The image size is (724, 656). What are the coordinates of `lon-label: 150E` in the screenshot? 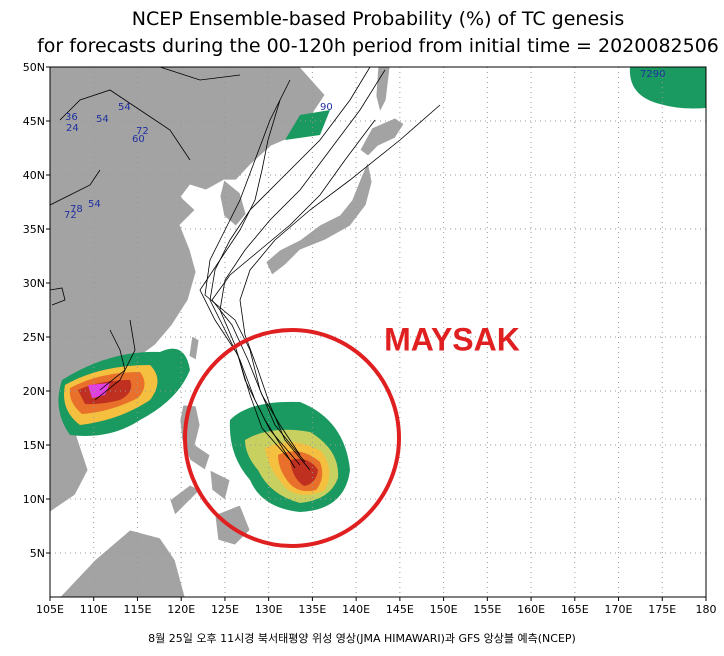 It's located at (444, 609).